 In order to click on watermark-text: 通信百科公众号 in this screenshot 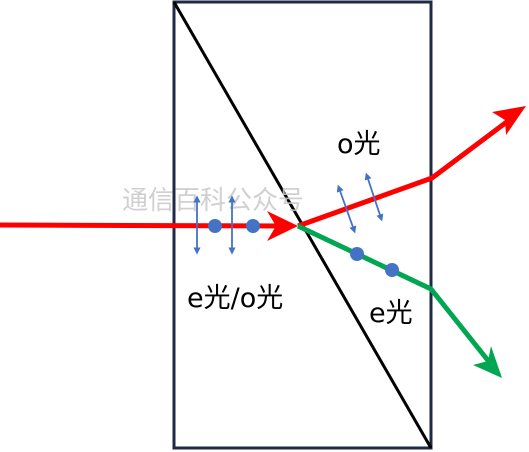, I will do `click(213, 201)`.